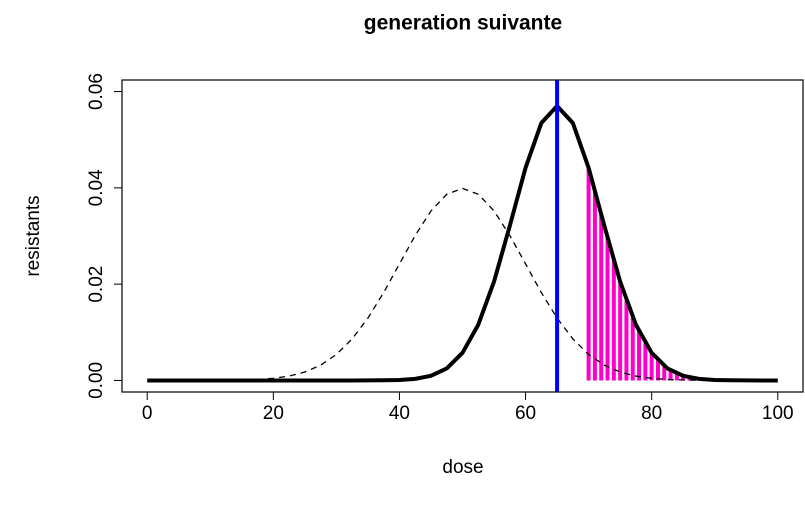  I want to click on x-tick-label: 80, so click(651, 413).